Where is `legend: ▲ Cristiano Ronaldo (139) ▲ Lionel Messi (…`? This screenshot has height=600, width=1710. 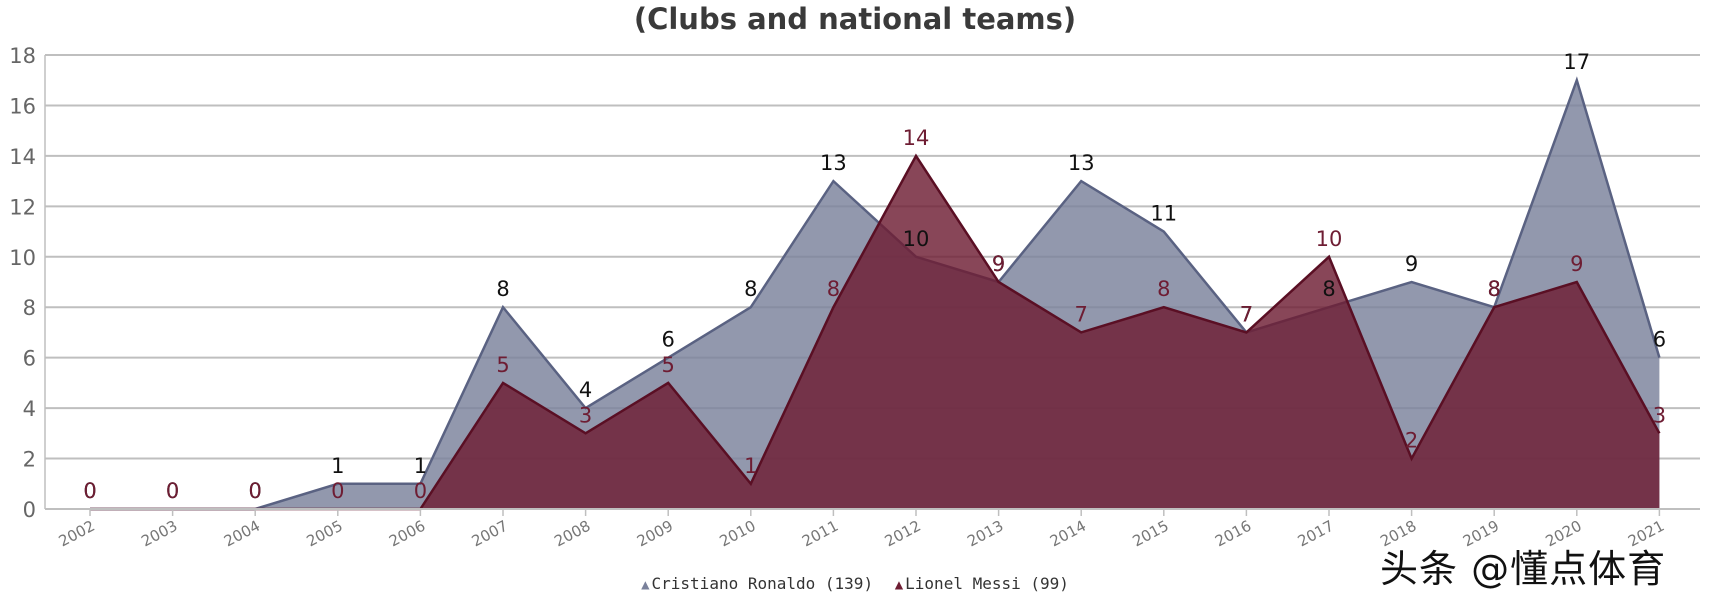
legend: ▲ Cristiano Ronaldo (139) ▲ Lionel Messi (… is located at coordinates (855, 583).